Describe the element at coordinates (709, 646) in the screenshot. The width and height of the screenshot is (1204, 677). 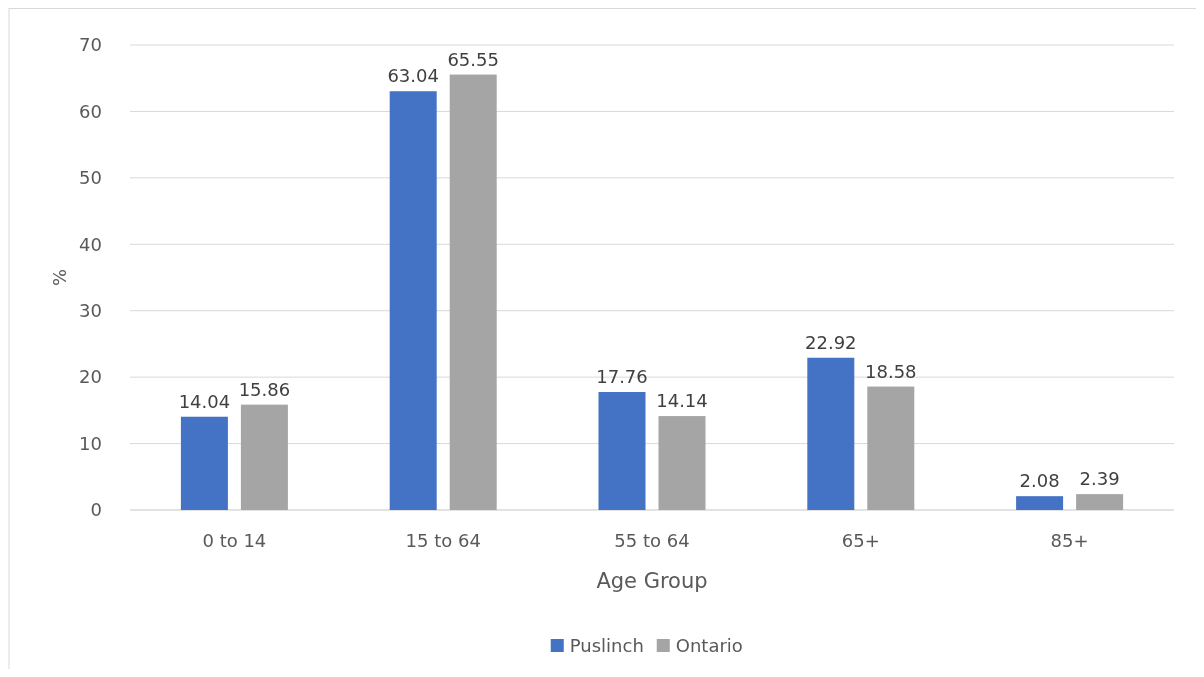
I see `legend-label: Ontario` at that location.